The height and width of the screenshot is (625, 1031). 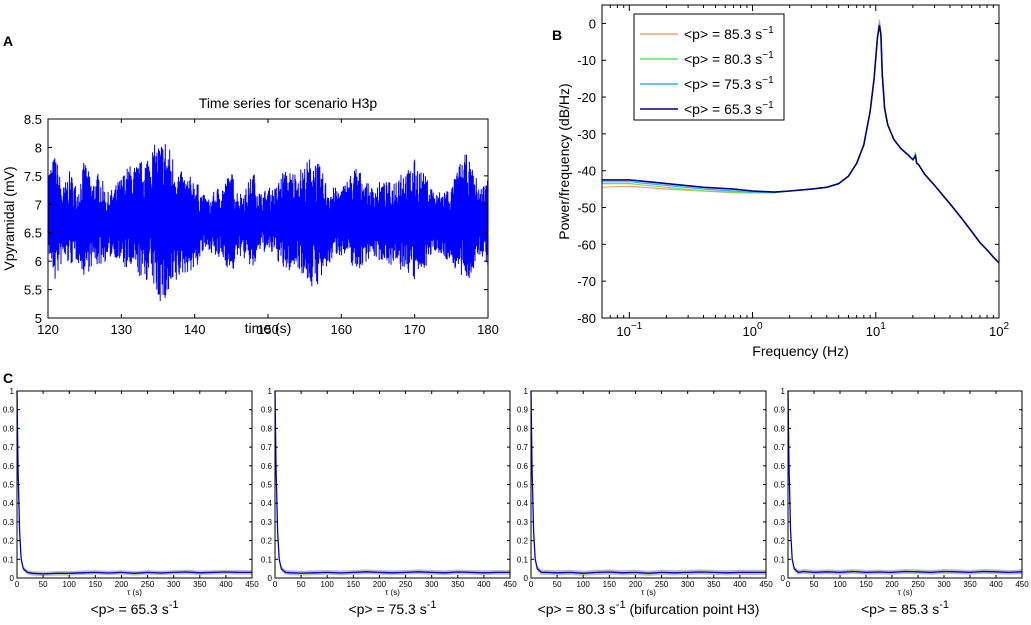 What do you see at coordinates (9, 218) in the screenshot?
I see `y-axis-label: Vpyramidal (mV)` at bounding box center [9, 218].